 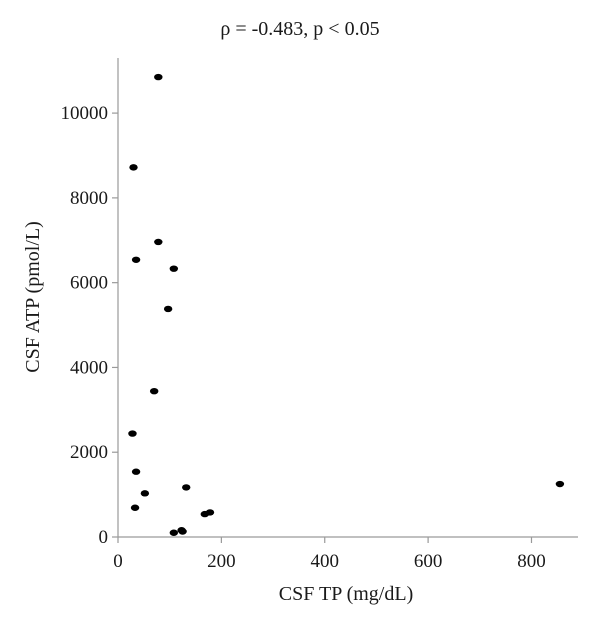 I want to click on y-tick-label: 2000, so click(x=89, y=452).